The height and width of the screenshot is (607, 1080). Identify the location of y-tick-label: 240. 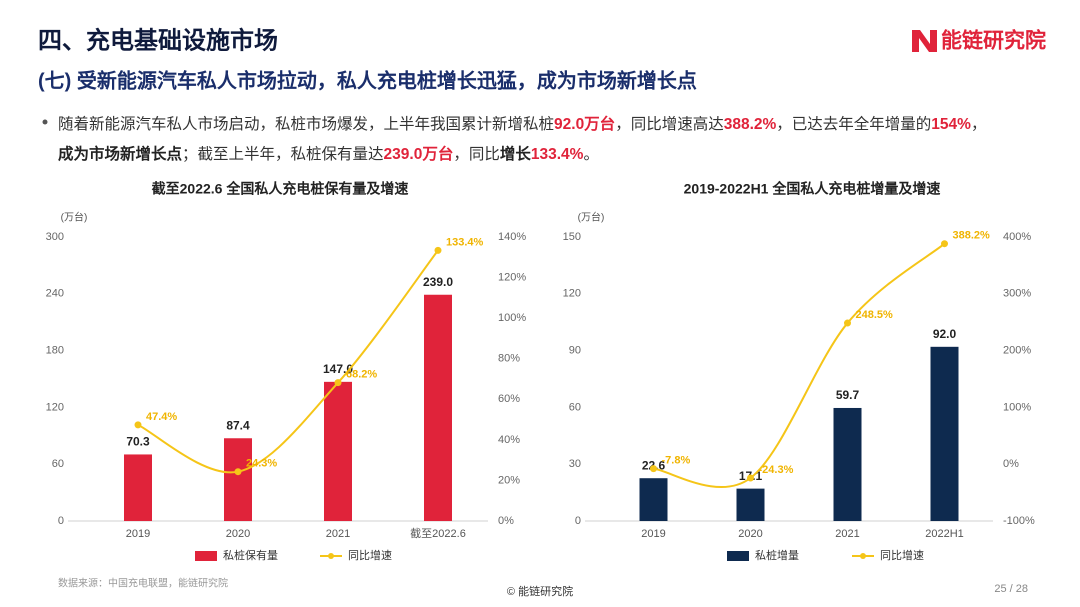
(55, 294).